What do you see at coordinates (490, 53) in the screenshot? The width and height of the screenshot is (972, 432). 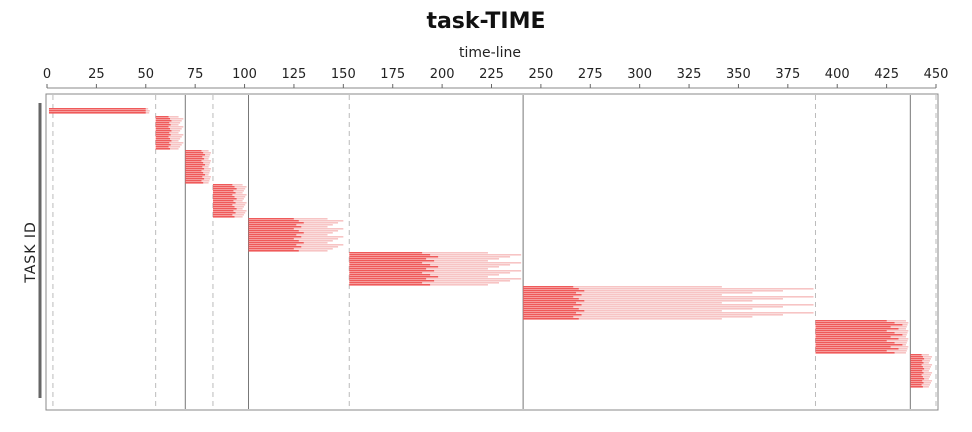 I see `x-axis-label: time-line` at bounding box center [490, 53].